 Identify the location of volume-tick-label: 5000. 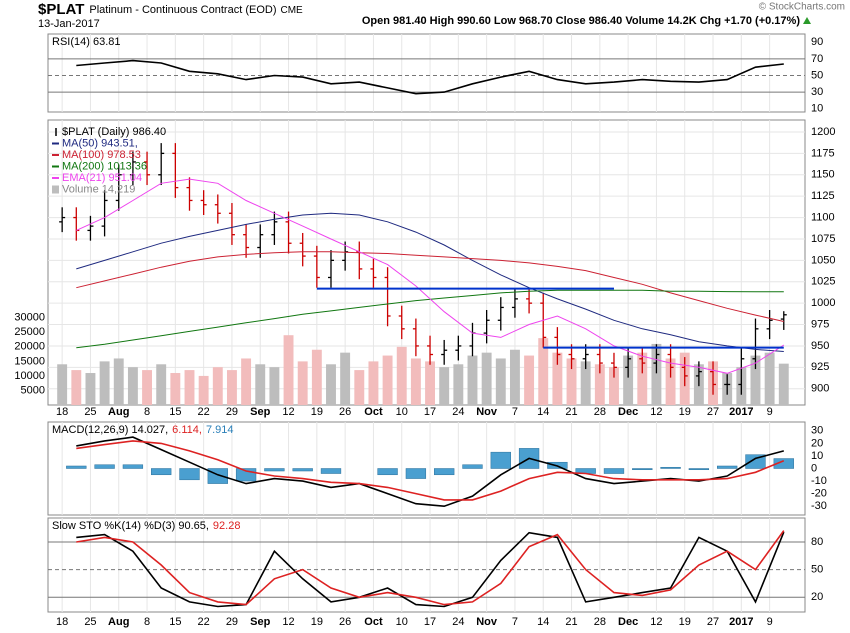
(33, 390).